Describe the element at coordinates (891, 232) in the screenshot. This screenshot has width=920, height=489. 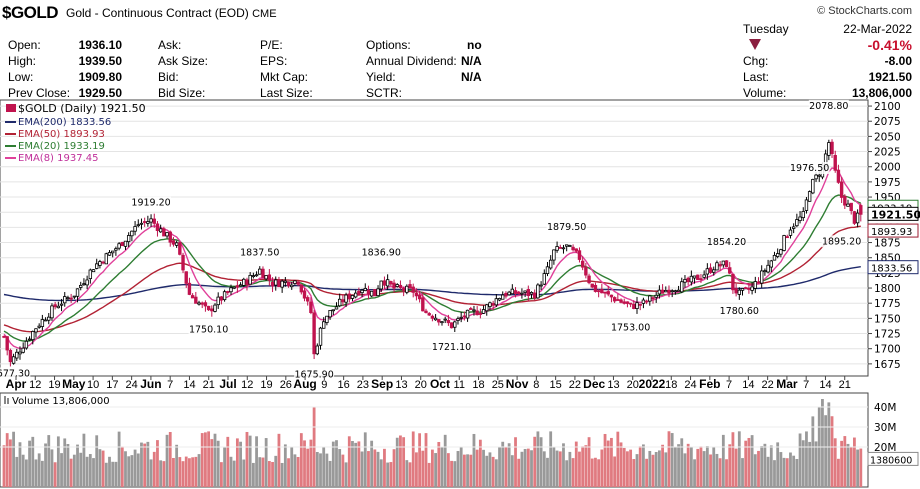
I see `value-marker-label: 1893.93` at that location.